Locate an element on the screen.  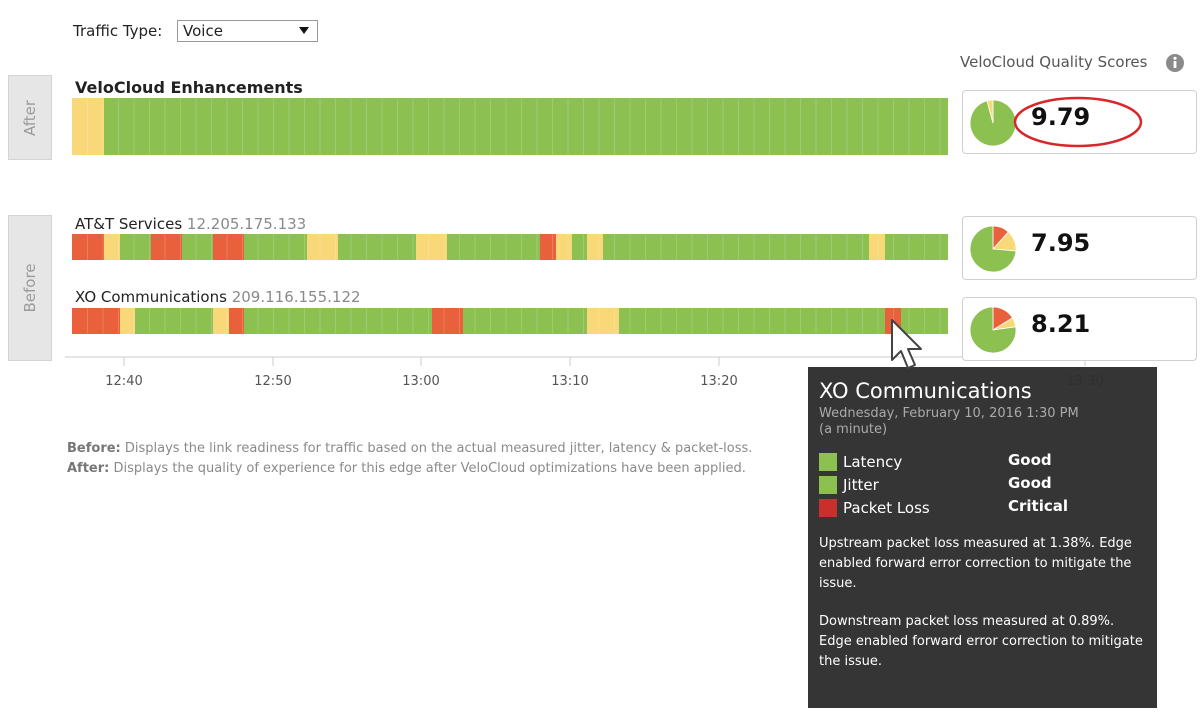
tick-label: 13:00 is located at coordinates (421, 381).